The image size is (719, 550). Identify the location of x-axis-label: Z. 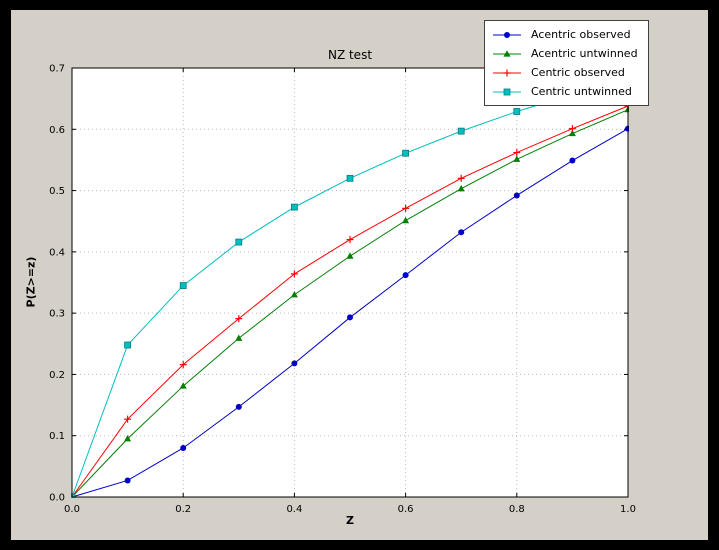
(350, 520).